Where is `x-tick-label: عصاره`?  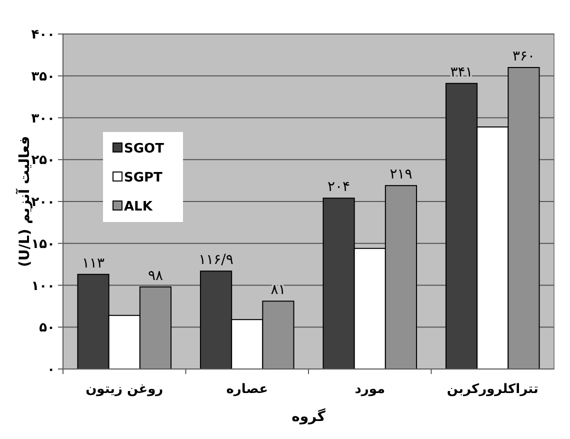 x-tick-label: عصاره is located at coordinates (247, 389).